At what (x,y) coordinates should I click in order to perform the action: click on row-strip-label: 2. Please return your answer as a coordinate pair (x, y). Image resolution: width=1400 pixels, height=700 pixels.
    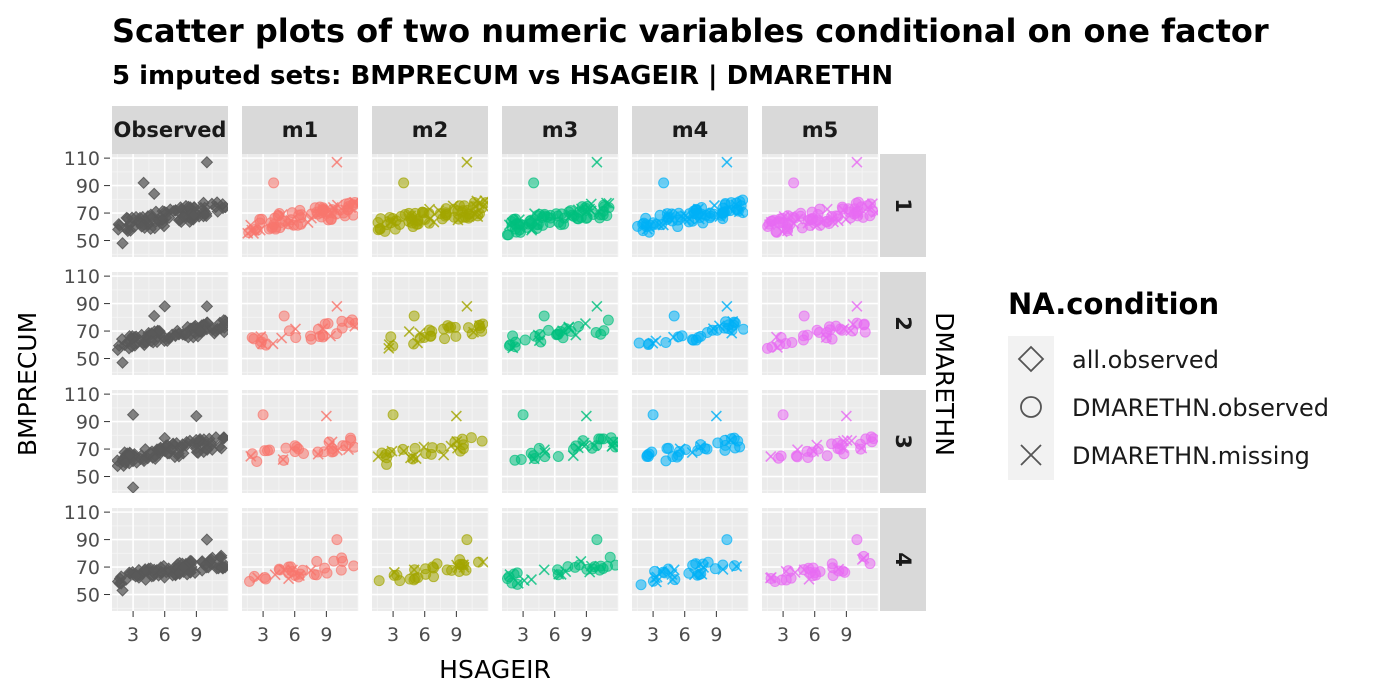
    Looking at the image, I should click on (903, 323).